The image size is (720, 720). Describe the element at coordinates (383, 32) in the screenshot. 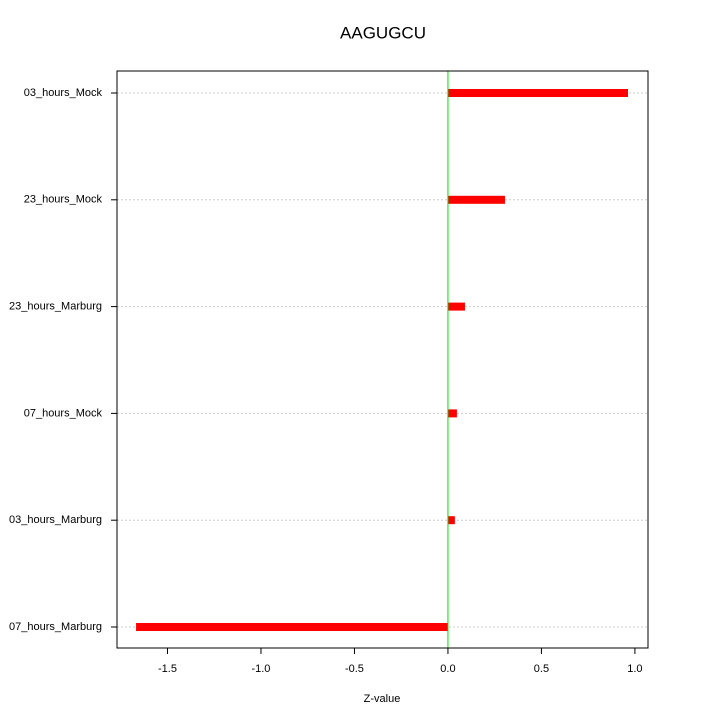

I see `chart-title: AAGUGCU` at that location.